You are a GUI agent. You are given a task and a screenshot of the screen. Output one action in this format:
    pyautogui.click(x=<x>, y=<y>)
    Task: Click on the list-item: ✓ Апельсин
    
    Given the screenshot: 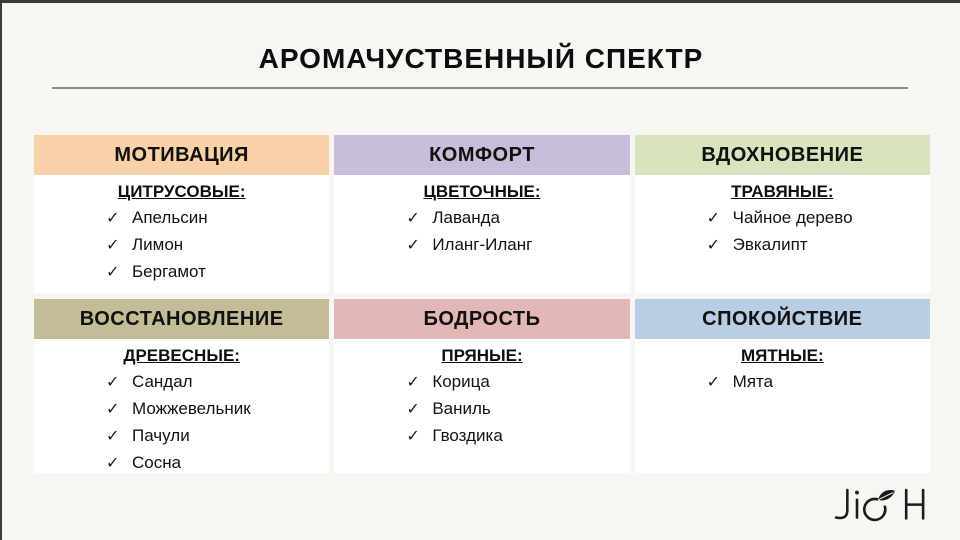 What is the action you would take?
    pyautogui.click(x=214, y=218)
    